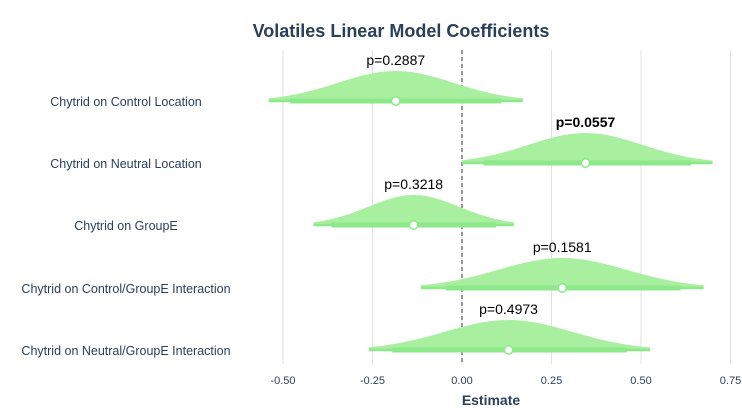 This screenshot has width=742, height=415. What do you see at coordinates (508, 309) in the screenshot?
I see `p-value-label: p=0.4973` at bounding box center [508, 309].